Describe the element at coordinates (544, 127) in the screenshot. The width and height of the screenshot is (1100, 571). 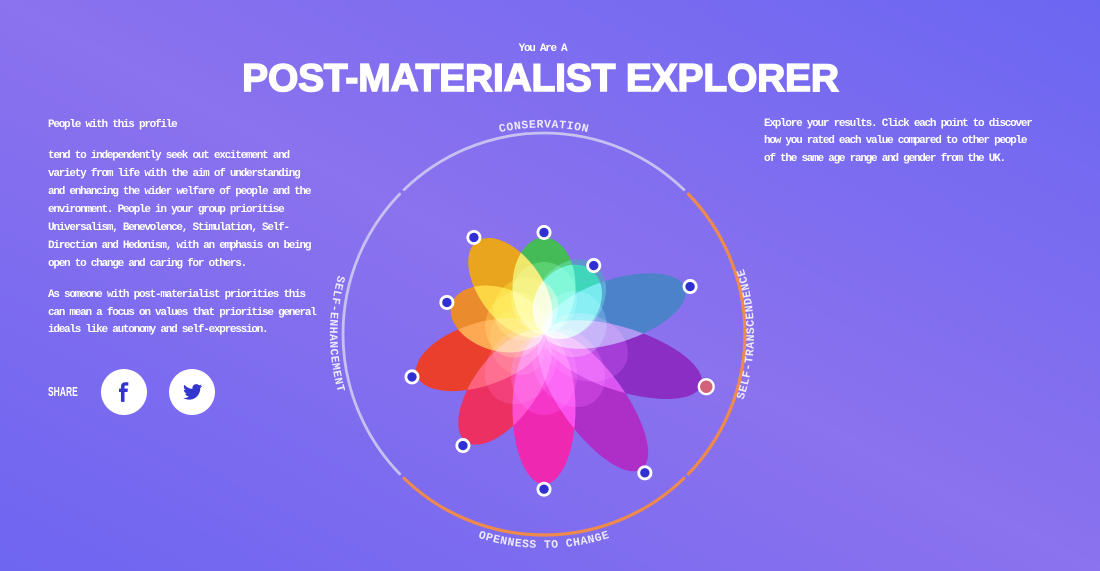
I see `svg-text: CONSERVATION` at that location.